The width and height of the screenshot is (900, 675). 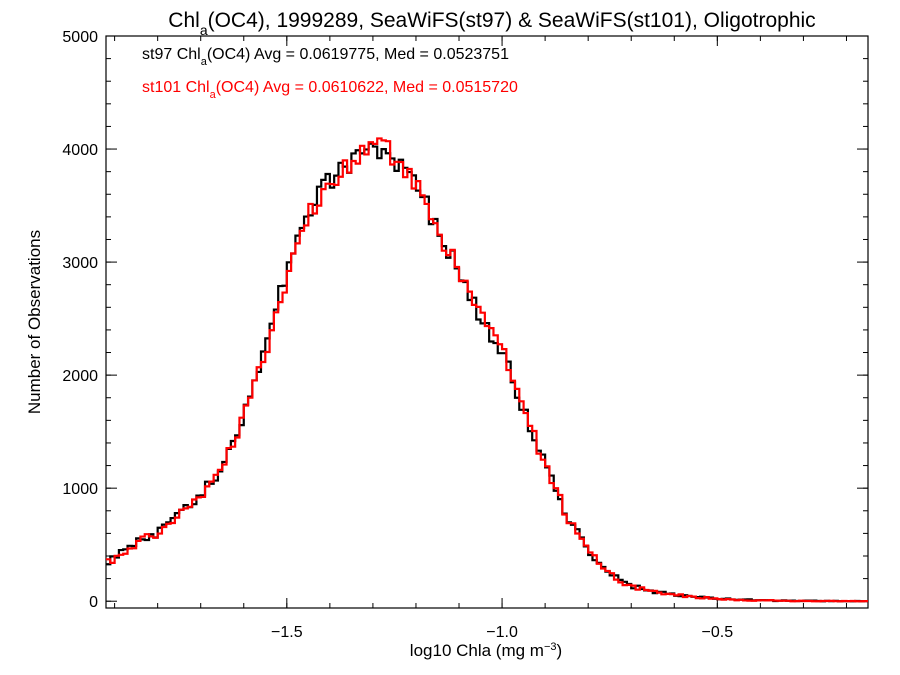 What do you see at coordinates (204, 62) in the screenshot?
I see `legend-st97-subscript: a` at bounding box center [204, 62].